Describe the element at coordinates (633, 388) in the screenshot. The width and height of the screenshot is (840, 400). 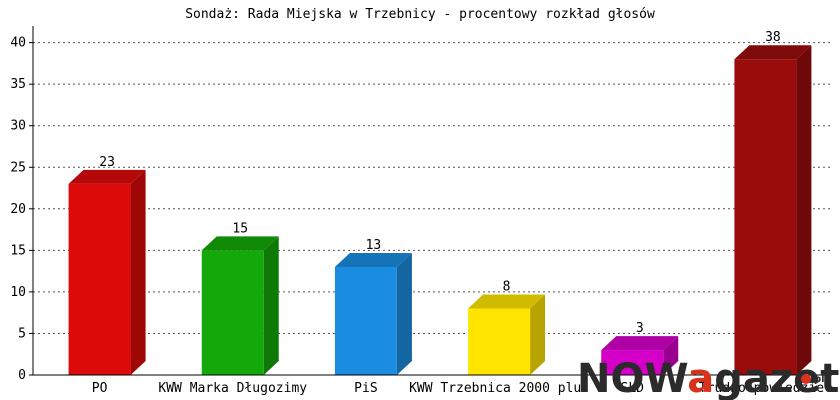
I see `category-label: SLD` at that location.